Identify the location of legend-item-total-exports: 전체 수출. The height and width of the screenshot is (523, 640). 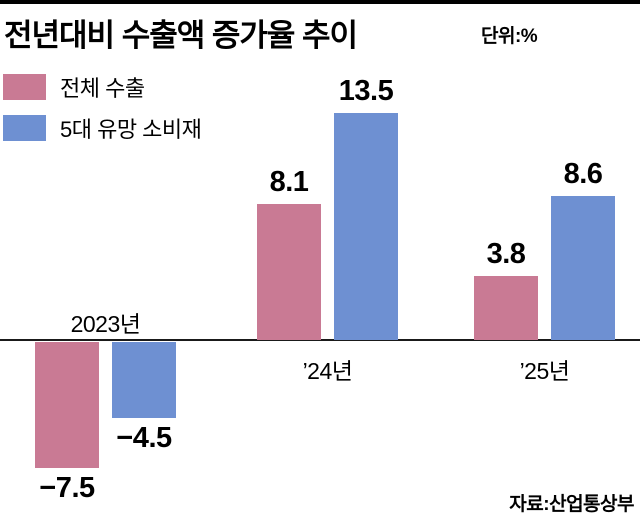
(102, 87).